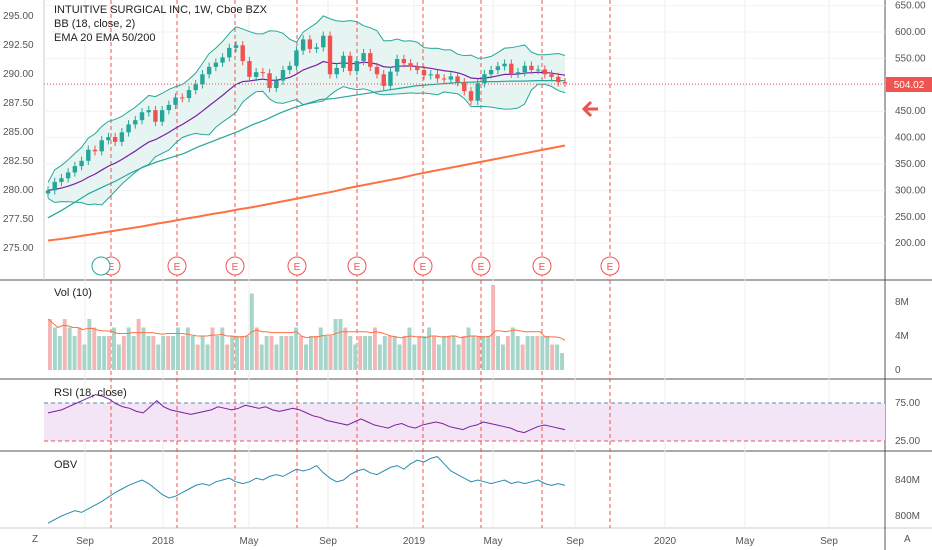 This screenshot has width=932, height=550. What do you see at coordinates (105, 38) in the screenshot?
I see `ema-legend: EMA 20 EMA 50/200` at bounding box center [105, 38].